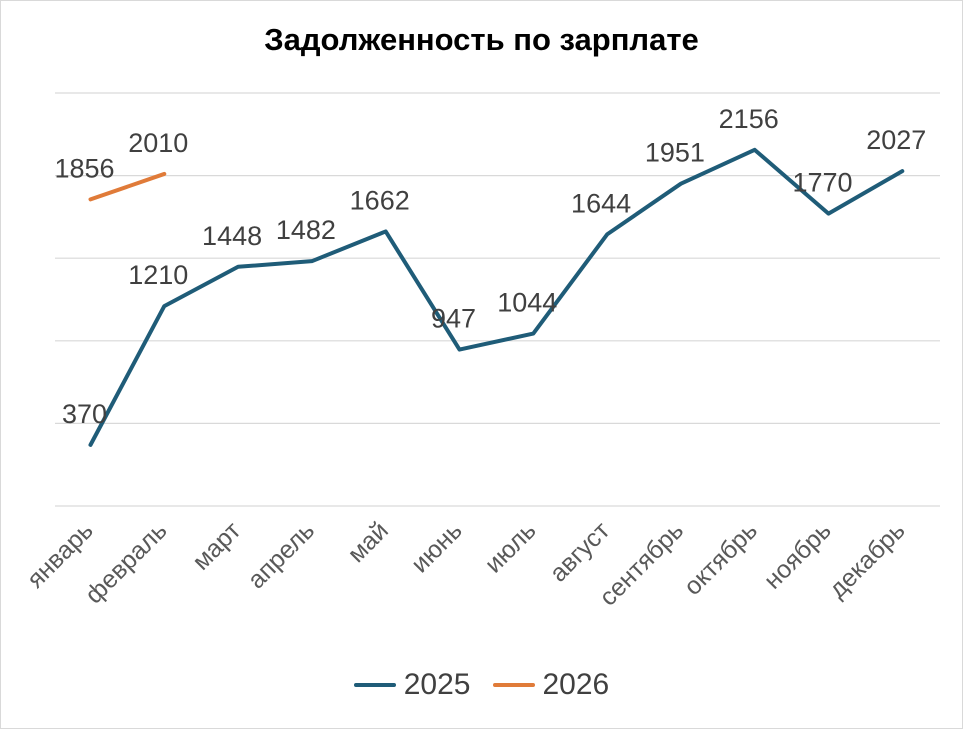 The image size is (963, 729). I want to click on data-label: 1210, so click(158, 275).